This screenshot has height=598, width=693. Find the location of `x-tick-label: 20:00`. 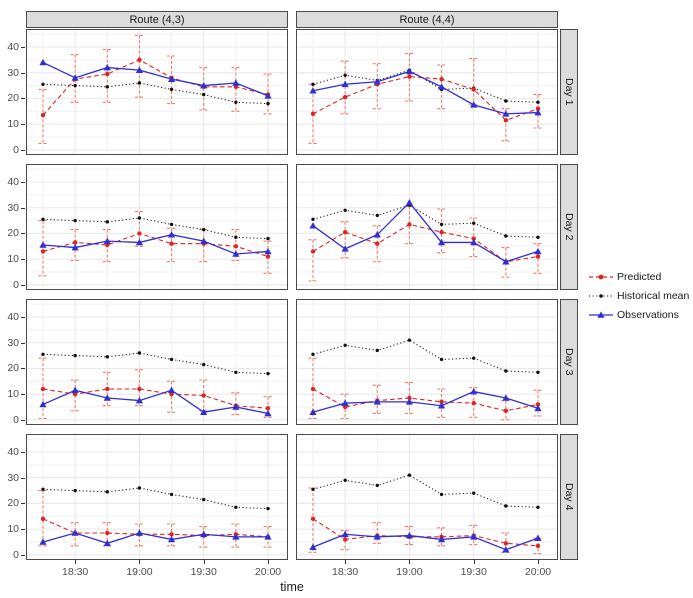

x-tick-label: 20:00 is located at coordinates (268, 572).